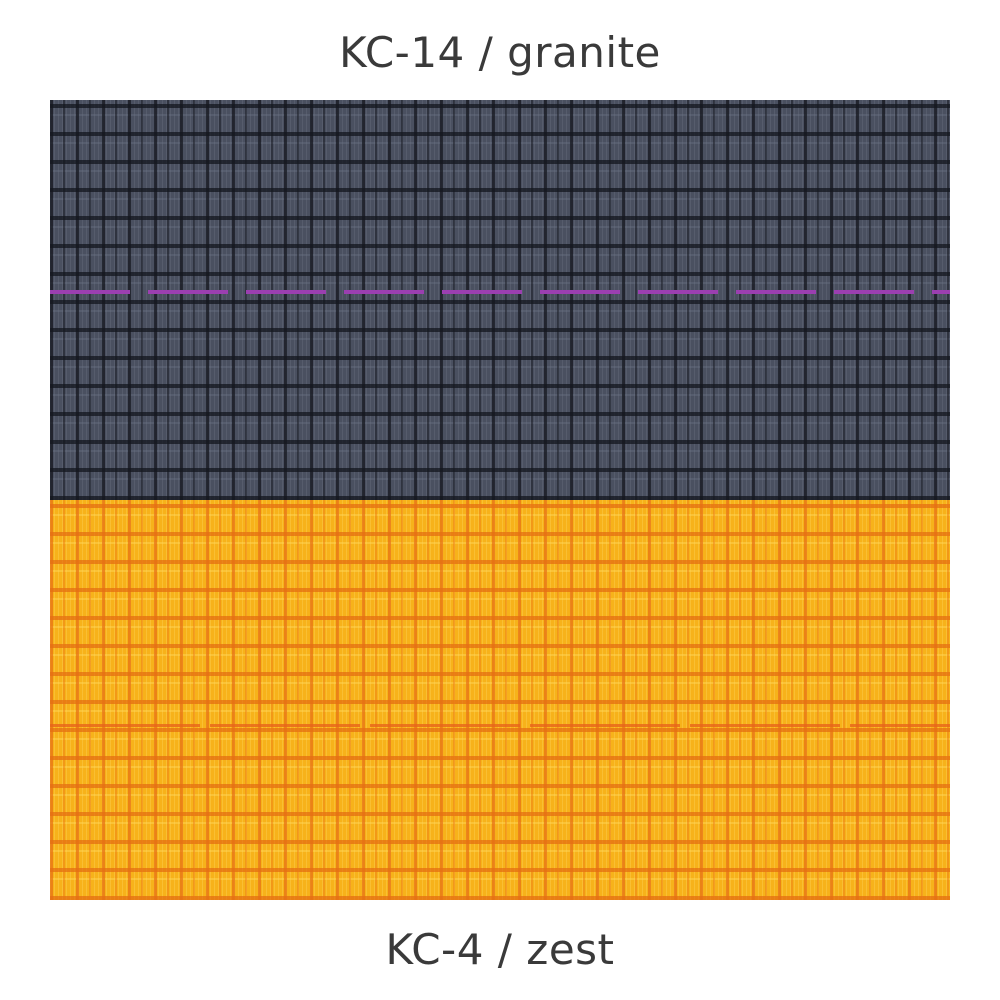  Describe the element at coordinates (500, 949) in the screenshot. I see `swatch-label-zest: KC-4 / zest` at that location.